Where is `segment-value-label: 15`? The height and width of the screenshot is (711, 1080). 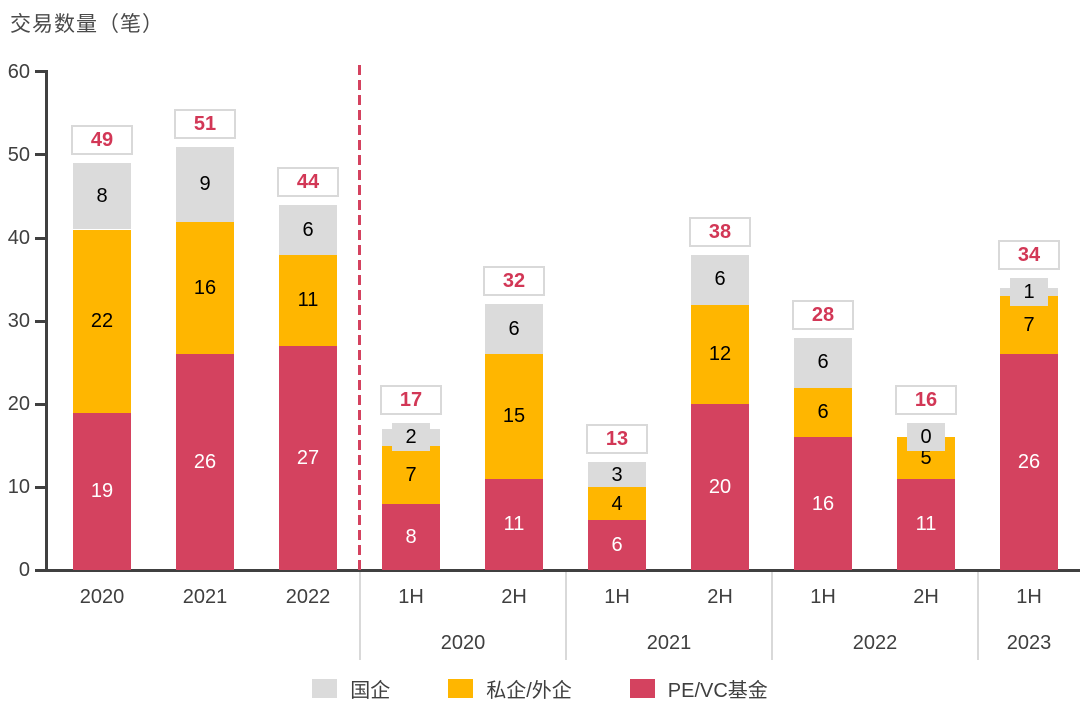 segment-value-label: 15 is located at coordinates (514, 416).